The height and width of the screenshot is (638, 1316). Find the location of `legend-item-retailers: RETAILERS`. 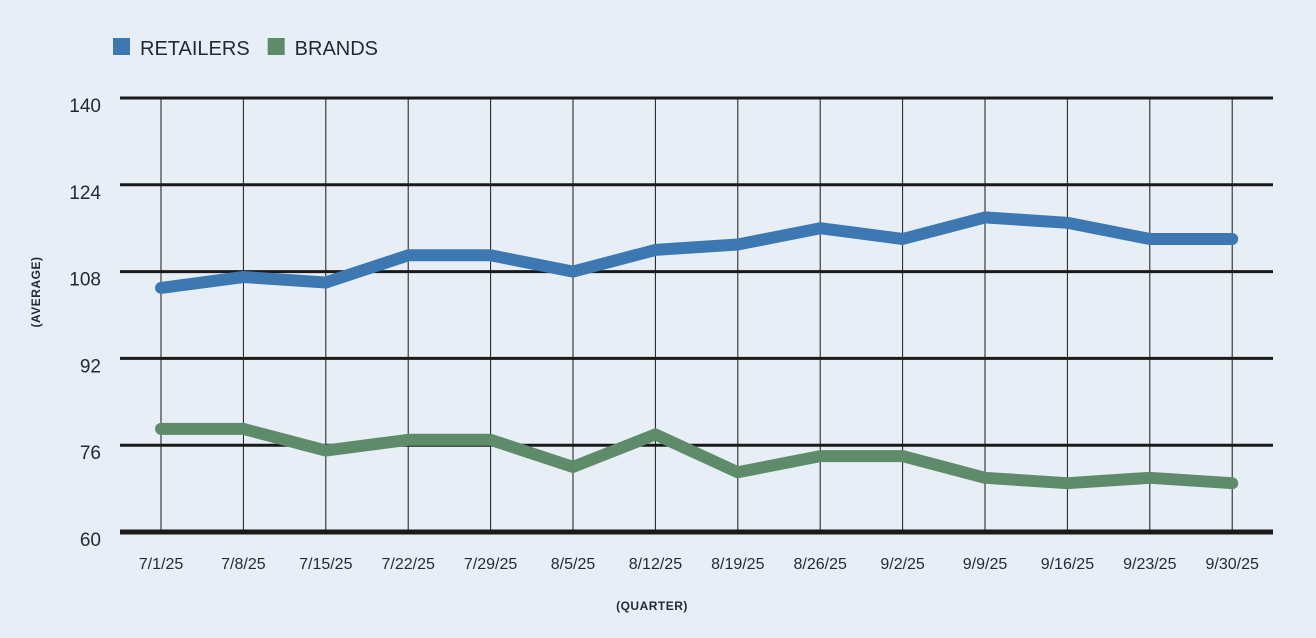

legend-item-retailers: RETAILERS is located at coordinates (181, 49).